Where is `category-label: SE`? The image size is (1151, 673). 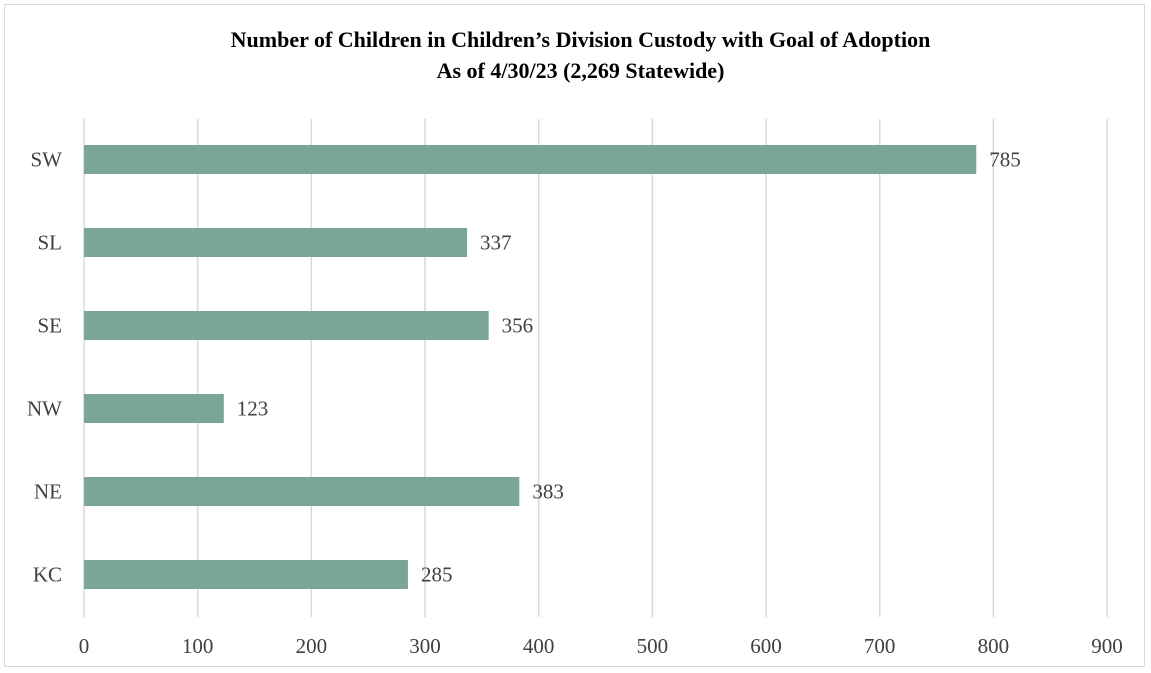 category-label: SE is located at coordinates (49, 326).